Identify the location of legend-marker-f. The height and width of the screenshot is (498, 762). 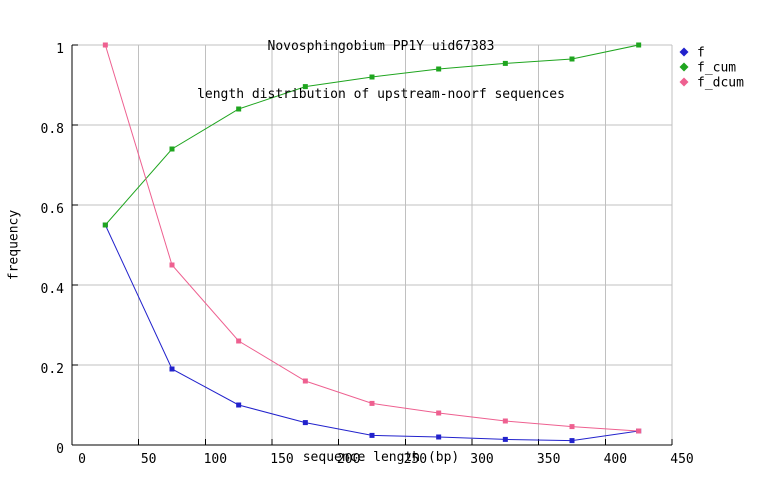
(684, 52).